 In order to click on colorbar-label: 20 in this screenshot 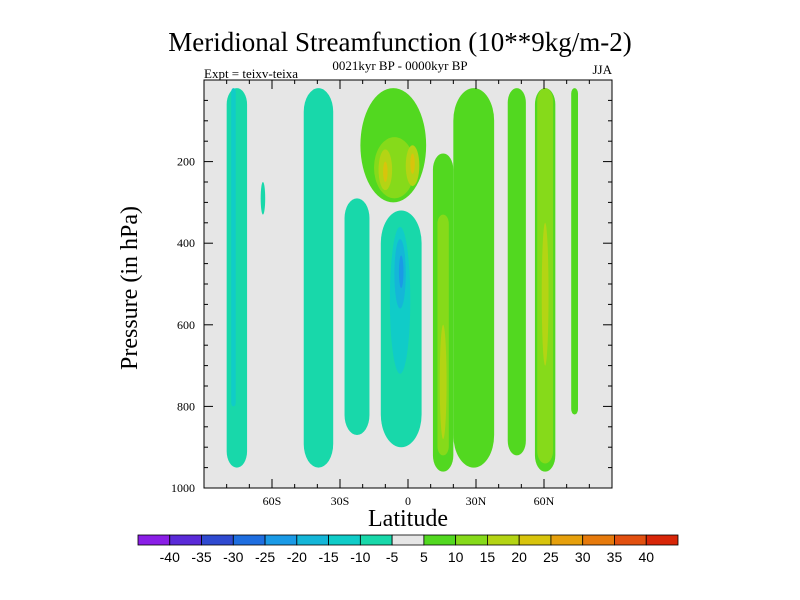, I will do `click(519, 557)`.